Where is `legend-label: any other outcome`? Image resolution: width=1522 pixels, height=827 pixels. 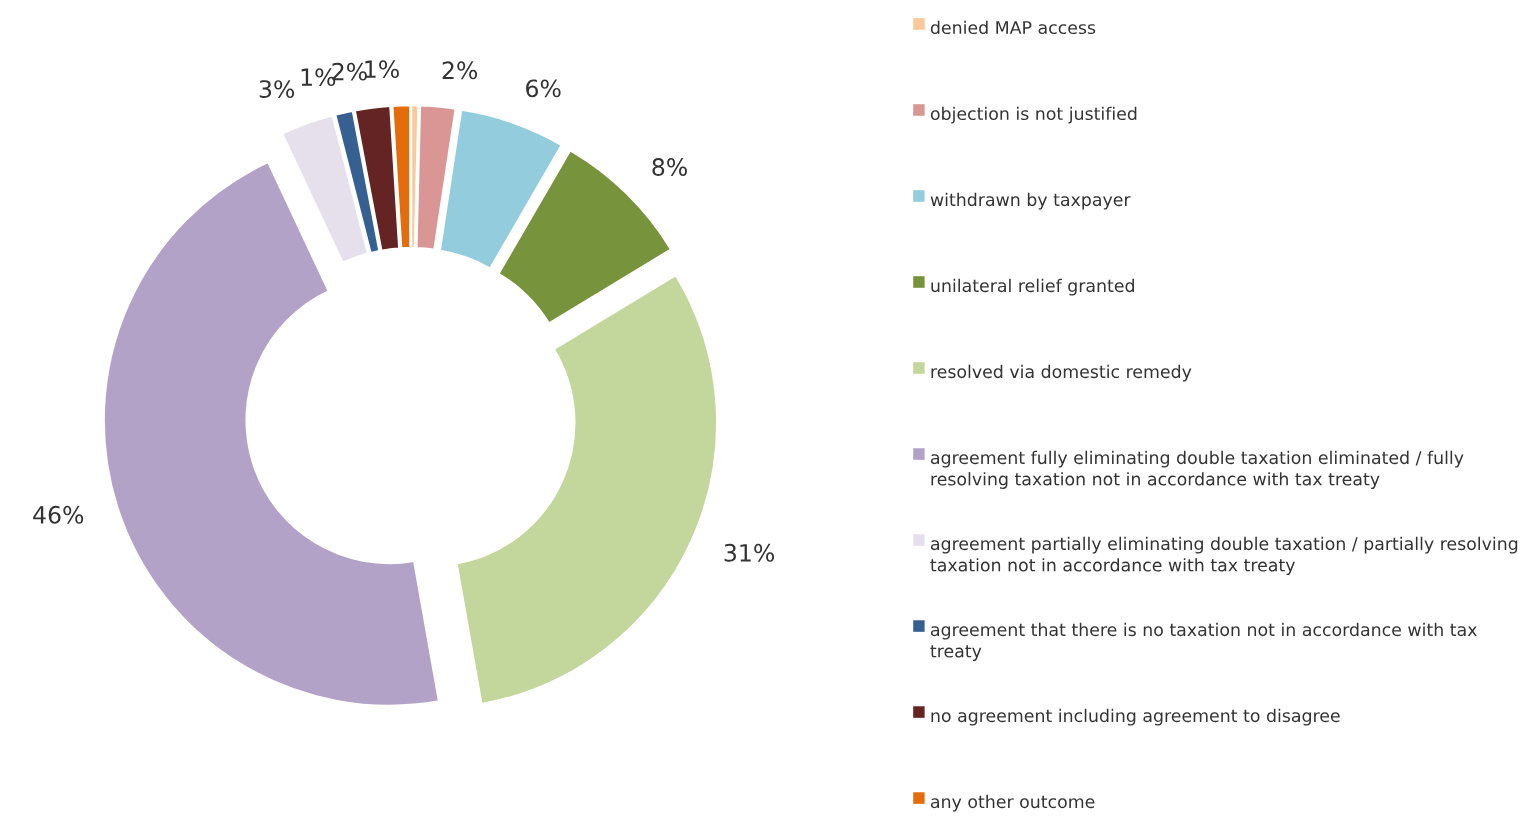 legend-label: any other outcome is located at coordinates (1012, 803).